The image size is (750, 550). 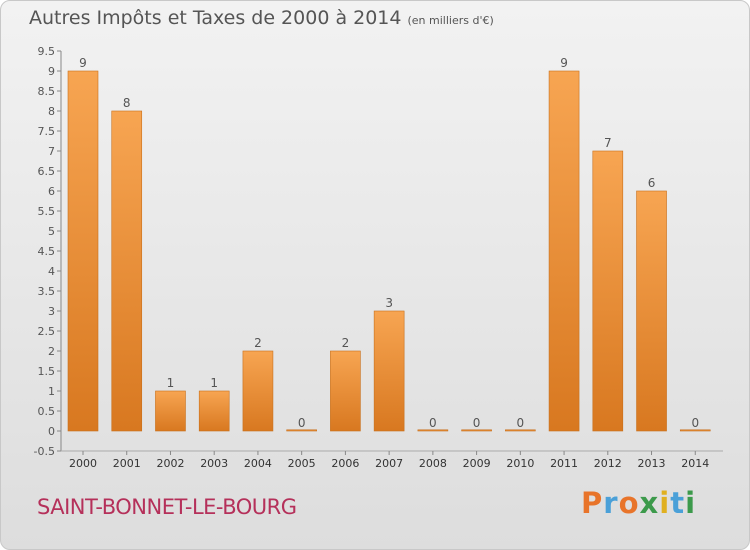 What do you see at coordinates (592, 503) in the screenshot?
I see `logo-letter: P` at bounding box center [592, 503].